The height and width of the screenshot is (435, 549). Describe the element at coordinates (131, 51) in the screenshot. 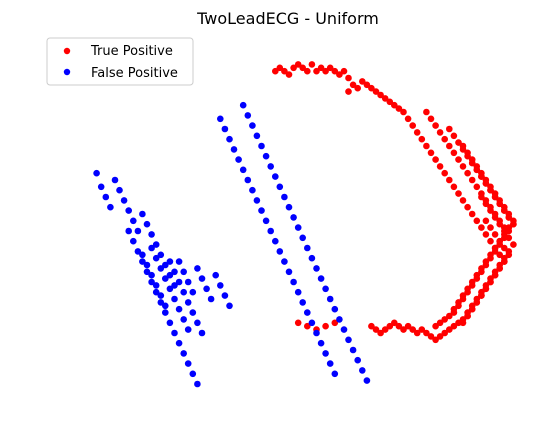

I see `legend-label-true-positive: True Positive` at that location.